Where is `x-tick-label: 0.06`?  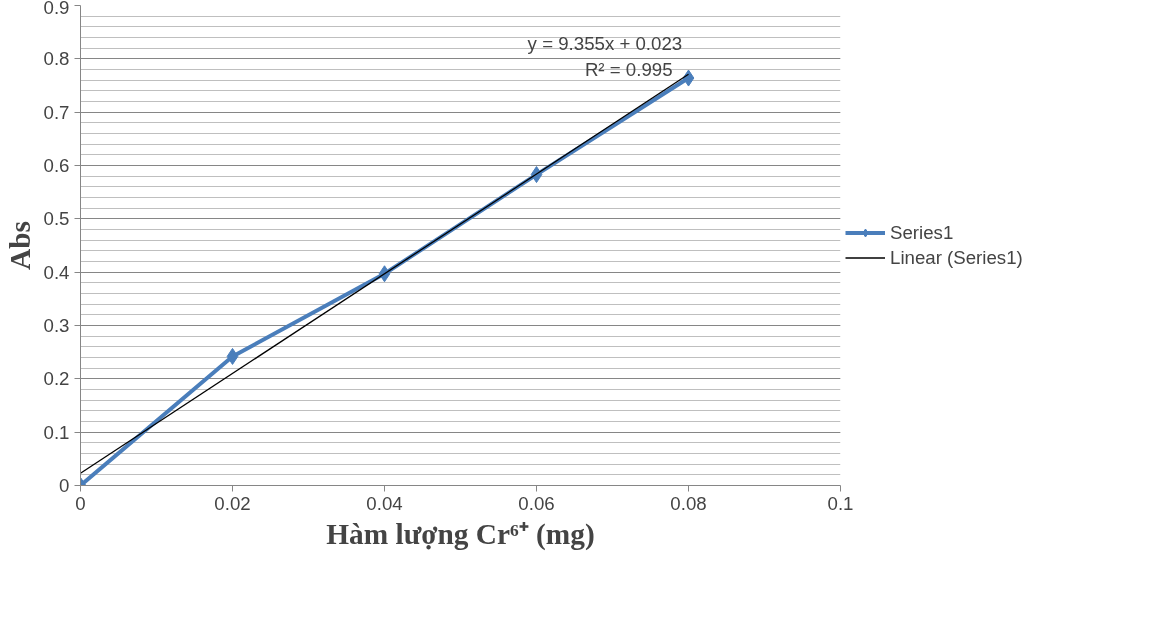
x-tick-label: 0.06 is located at coordinates (536, 503).